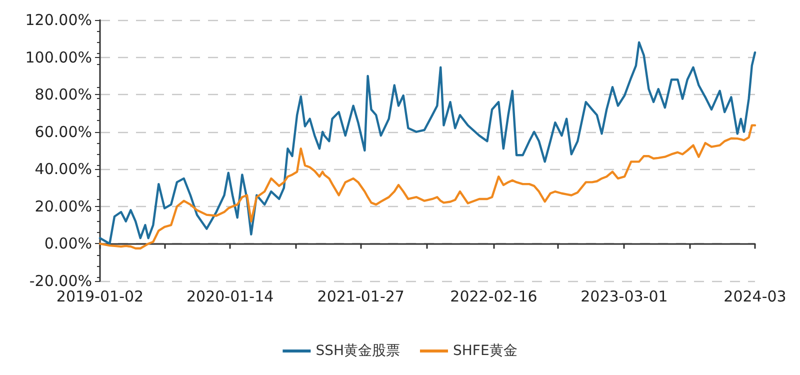 This screenshot has height=375, width=800. What do you see at coordinates (63, 206) in the screenshot?
I see `y-tick-label: 20.00%` at bounding box center [63, 206].